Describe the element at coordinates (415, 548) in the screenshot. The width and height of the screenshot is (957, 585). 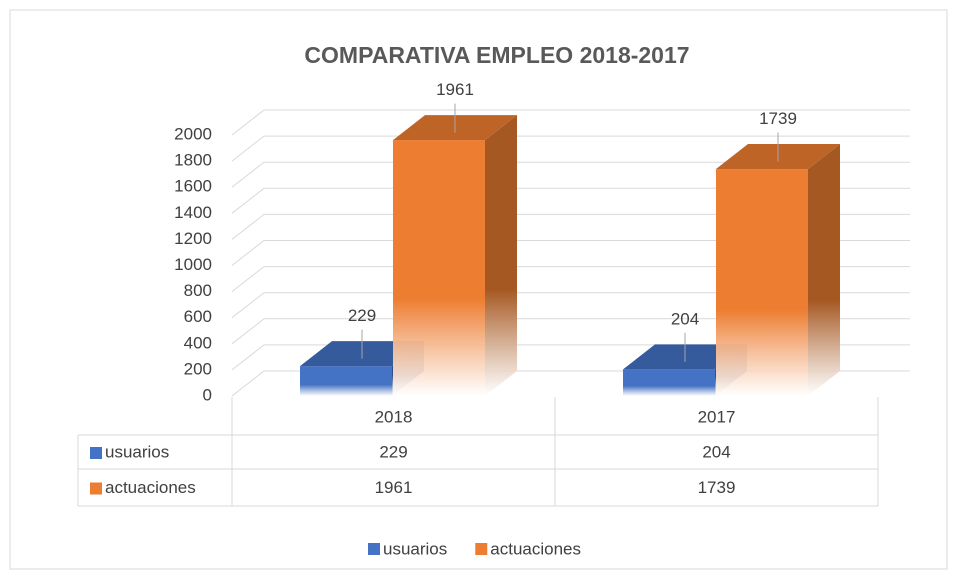
I see `legend-label: usuarios` at that location.